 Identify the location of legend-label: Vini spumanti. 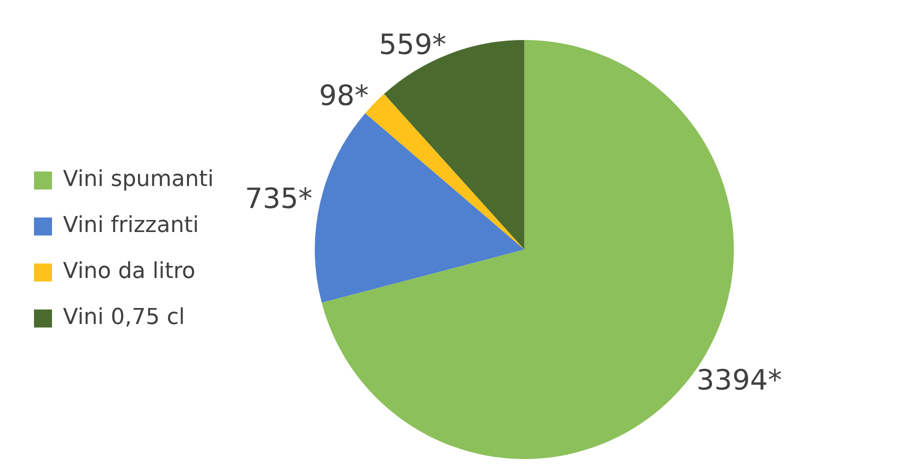
(138, 179).